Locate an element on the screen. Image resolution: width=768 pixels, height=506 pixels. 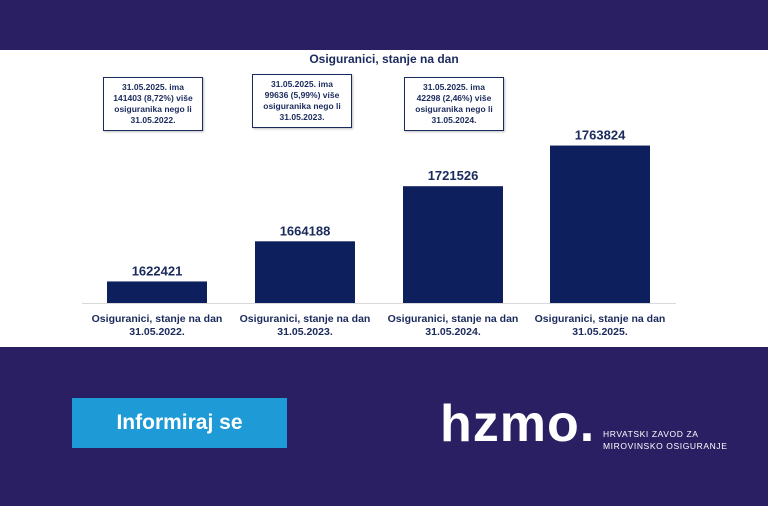
logo-subtitle-line: HRVATSKI ZAVOD ZA is located at coordinates (651, 434).